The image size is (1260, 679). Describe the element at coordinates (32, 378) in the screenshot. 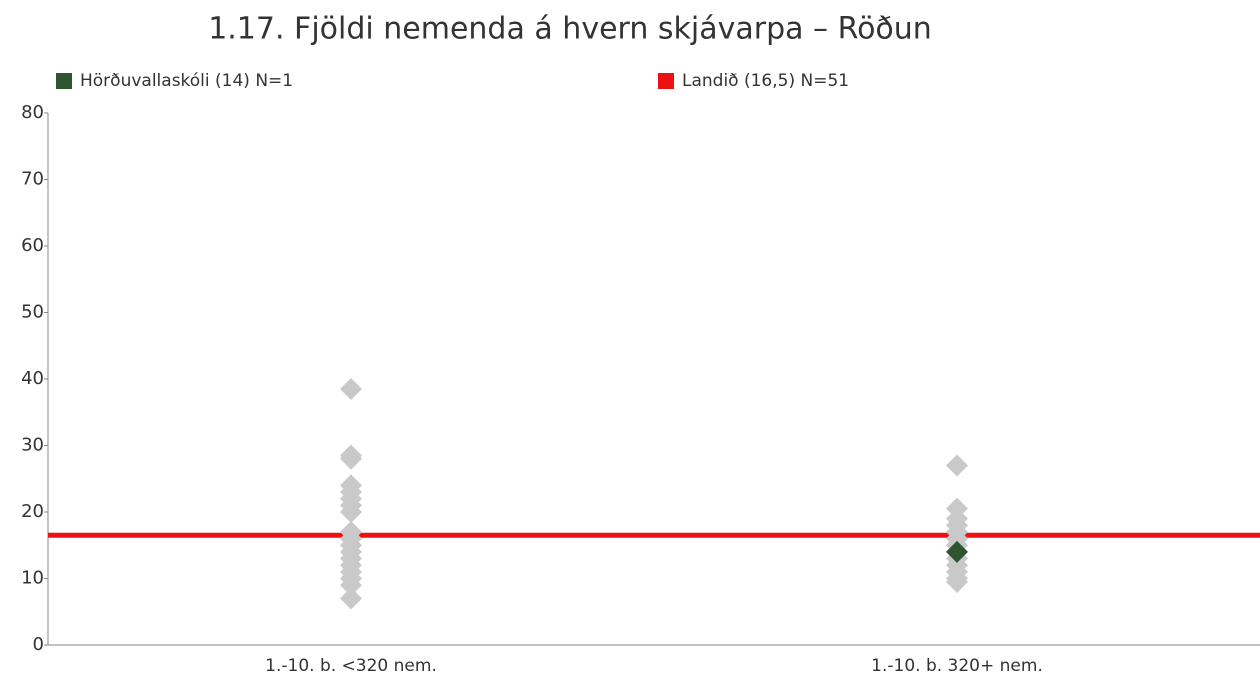

I see `y-tick-label: 40` at that location.